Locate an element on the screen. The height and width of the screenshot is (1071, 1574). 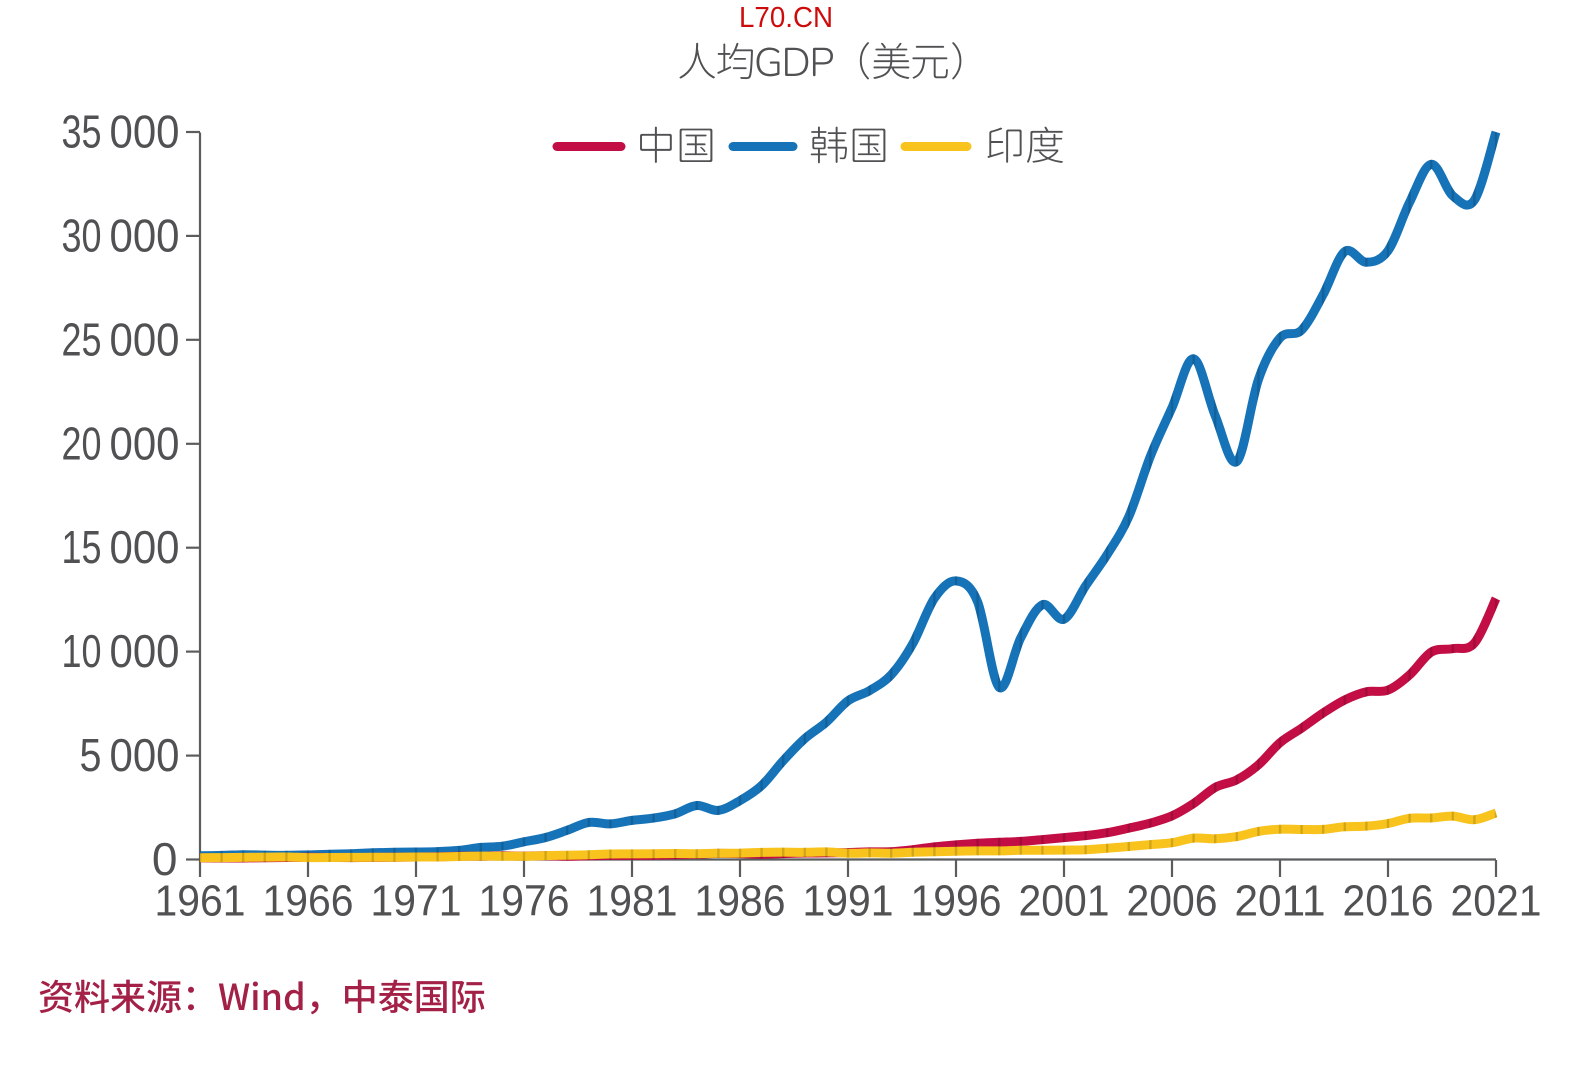
svg-text: 1981 is located at coordinates (632, 901).